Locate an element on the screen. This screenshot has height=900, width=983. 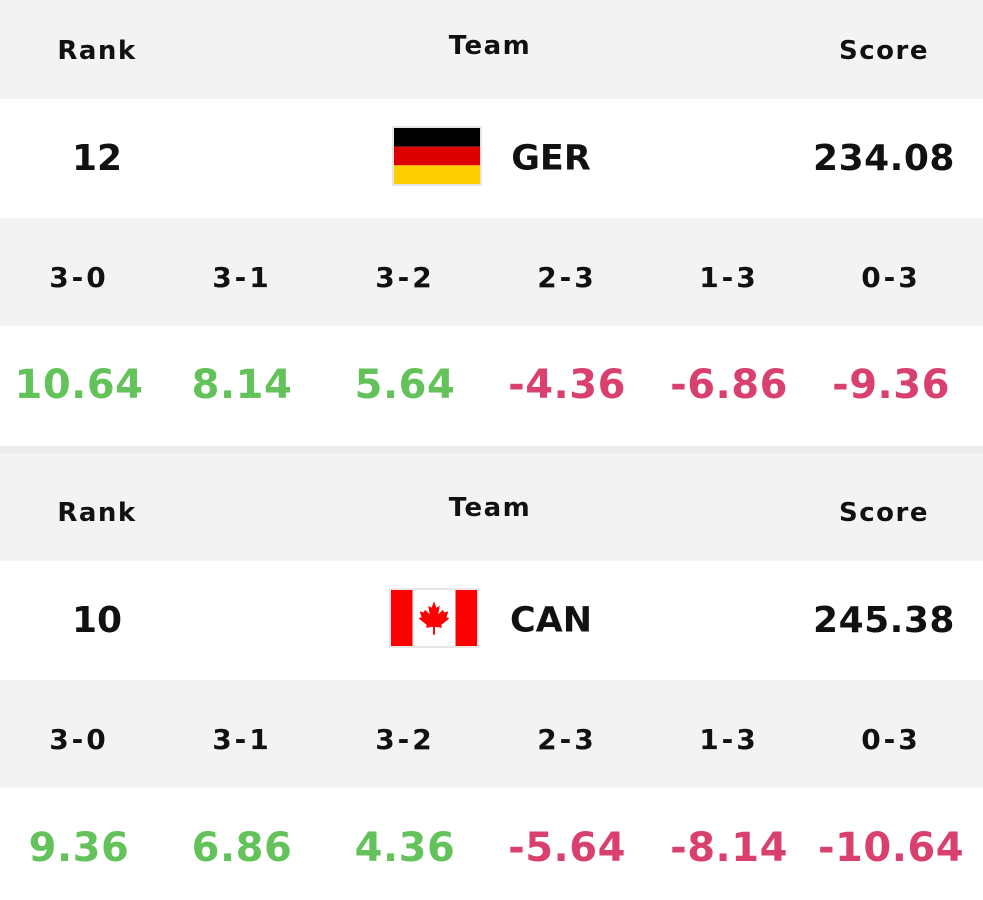
score-delta: 6.86 is located at coordinates (242, 848).